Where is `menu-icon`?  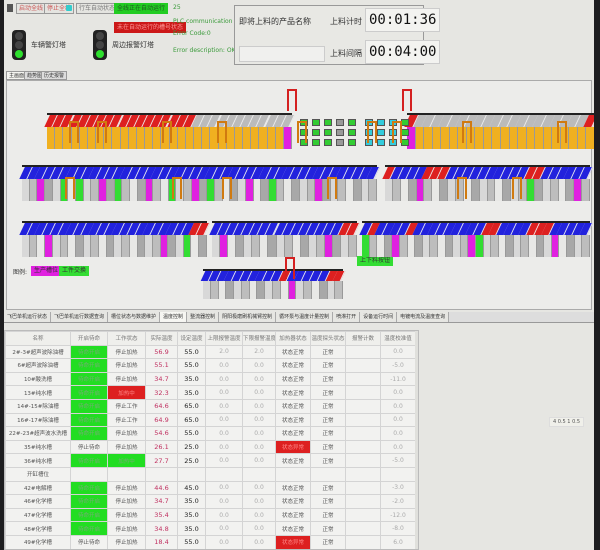
menu-icon is located at coordinates (10, 8).